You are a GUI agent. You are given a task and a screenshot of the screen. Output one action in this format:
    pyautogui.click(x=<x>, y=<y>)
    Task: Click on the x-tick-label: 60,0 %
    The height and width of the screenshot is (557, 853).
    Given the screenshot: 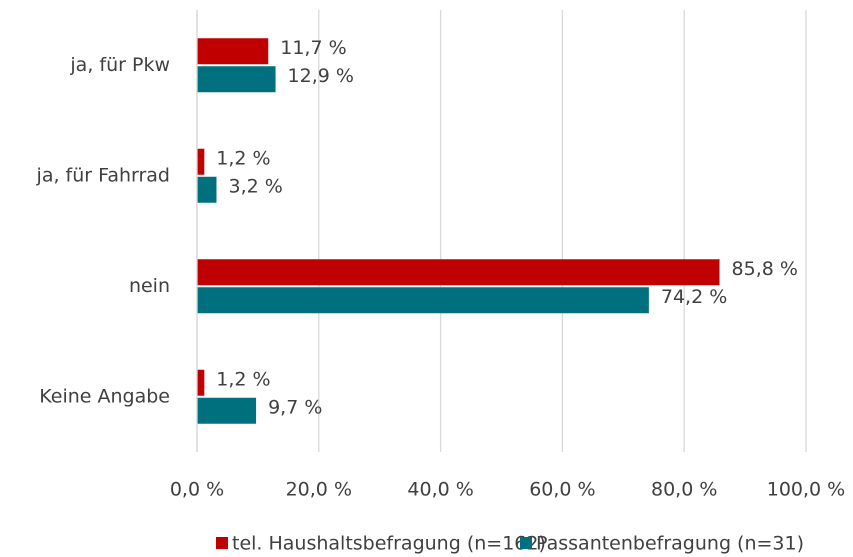 What is the action you would take?
    pyautogui.click(x=562, y=490)
    